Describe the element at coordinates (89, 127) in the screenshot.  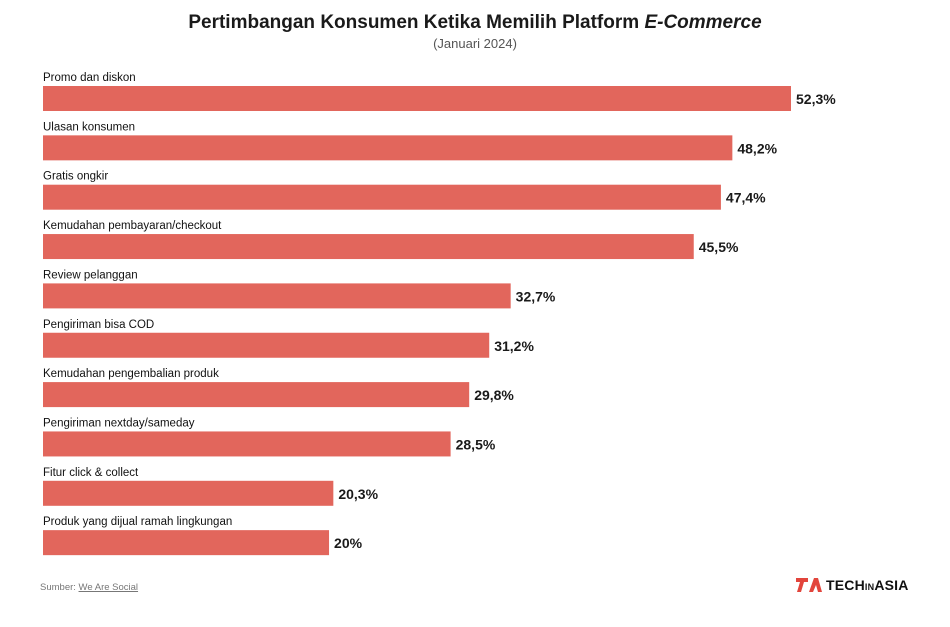
I see `category-label: Ulasan konsumen` at that location.